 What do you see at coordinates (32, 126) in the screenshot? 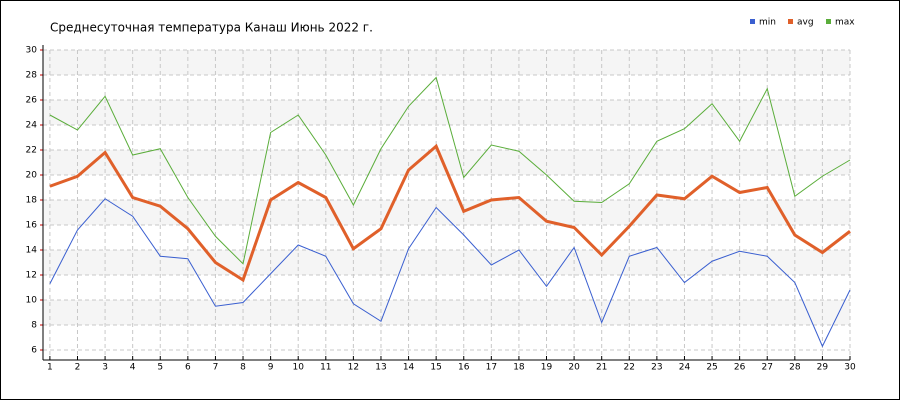
I see `y-tick-label: 24` at bounding box center [32, 126].